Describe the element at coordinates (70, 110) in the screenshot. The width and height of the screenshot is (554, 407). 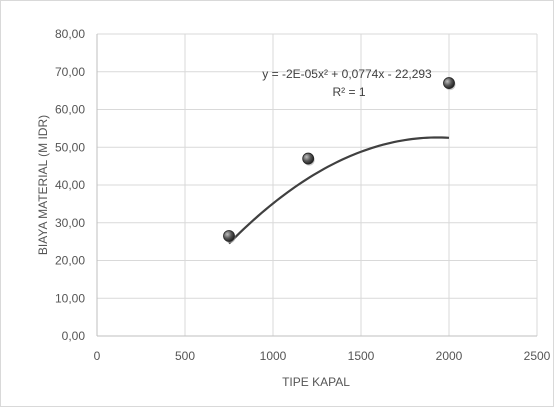
I see `y-tick-label: 60,00` at that location.